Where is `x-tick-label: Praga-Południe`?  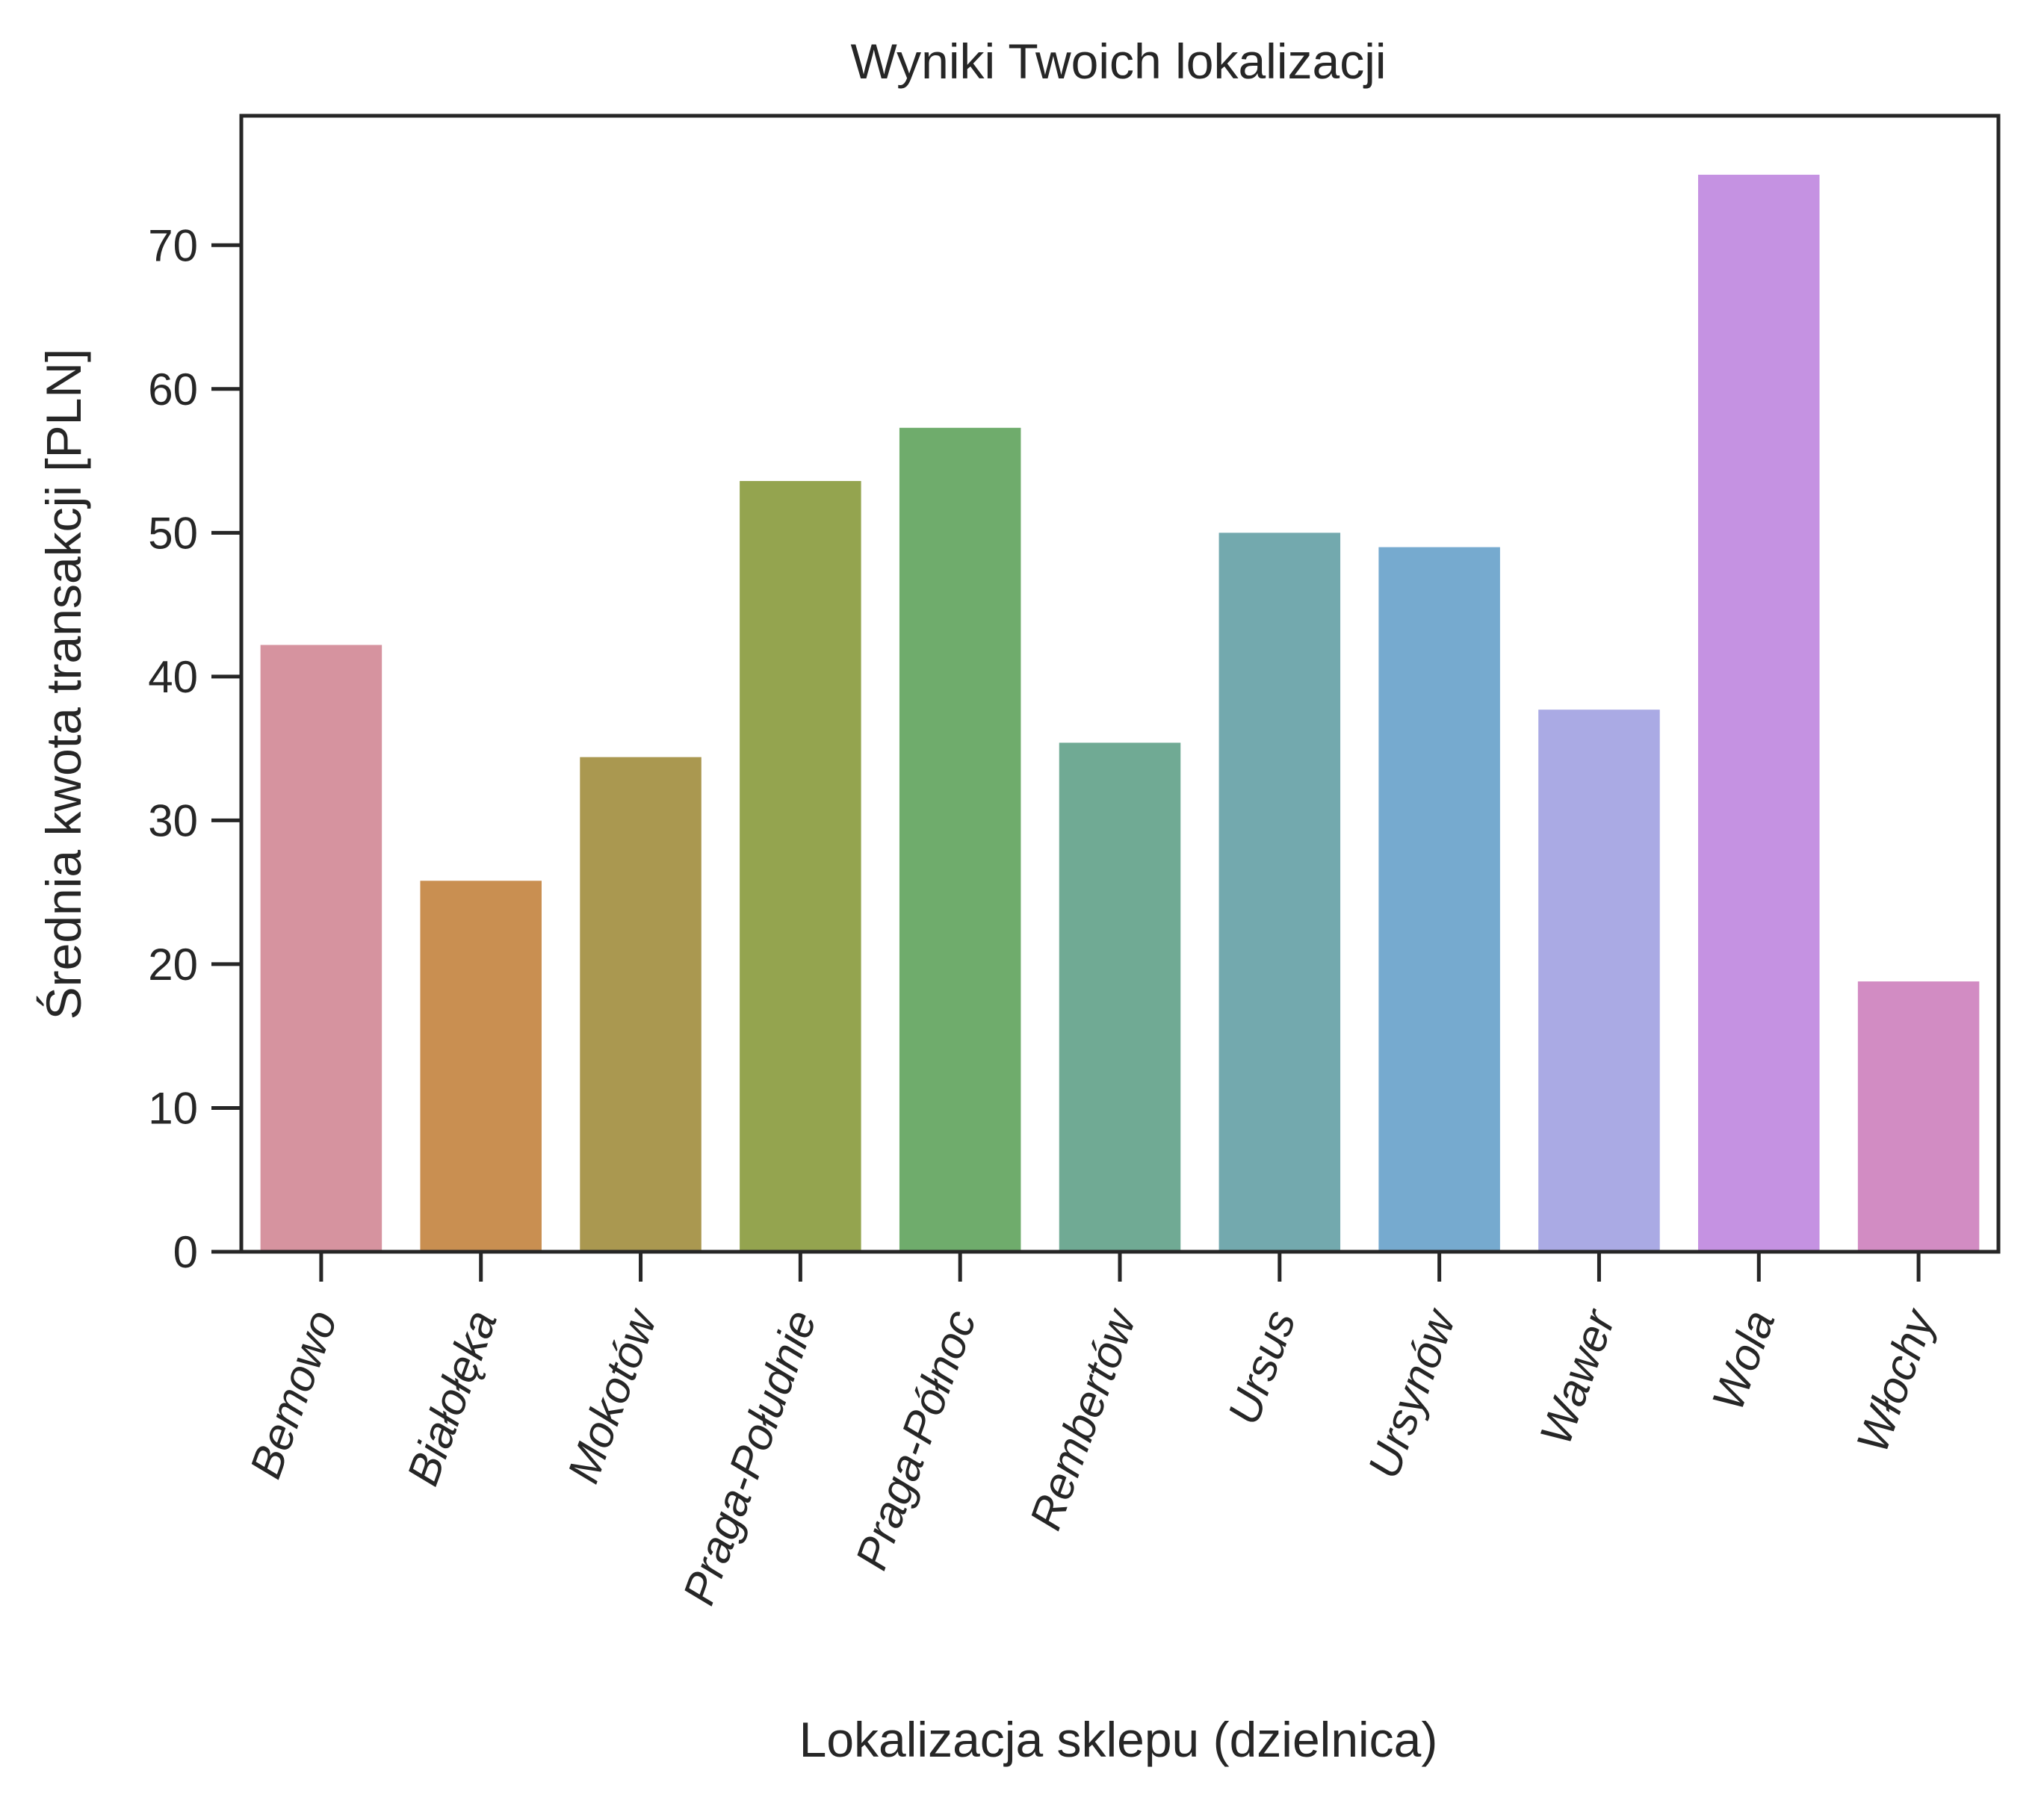 x-tick-label: Praga-Południe is located at coordinates (749, 1458).